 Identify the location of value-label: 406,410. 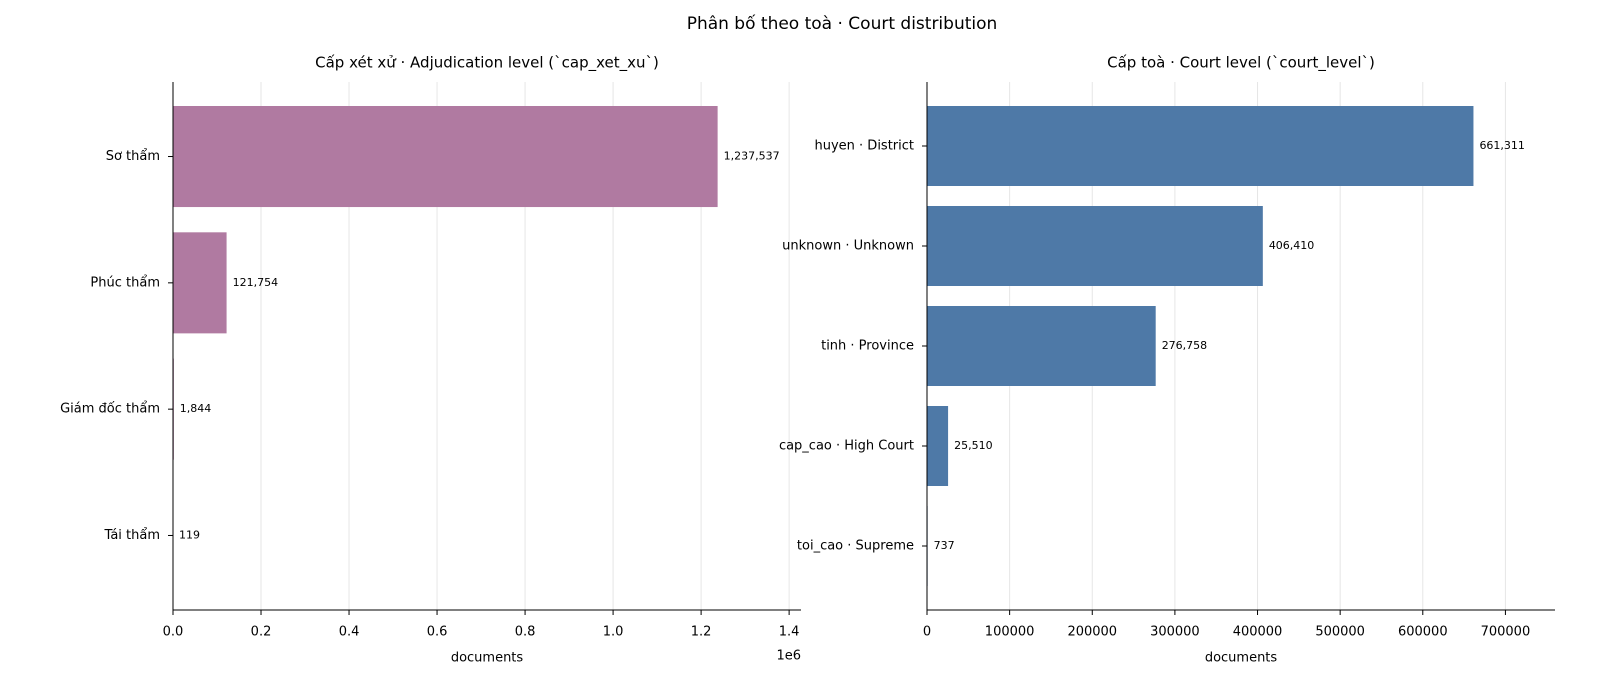
(1292, 245).